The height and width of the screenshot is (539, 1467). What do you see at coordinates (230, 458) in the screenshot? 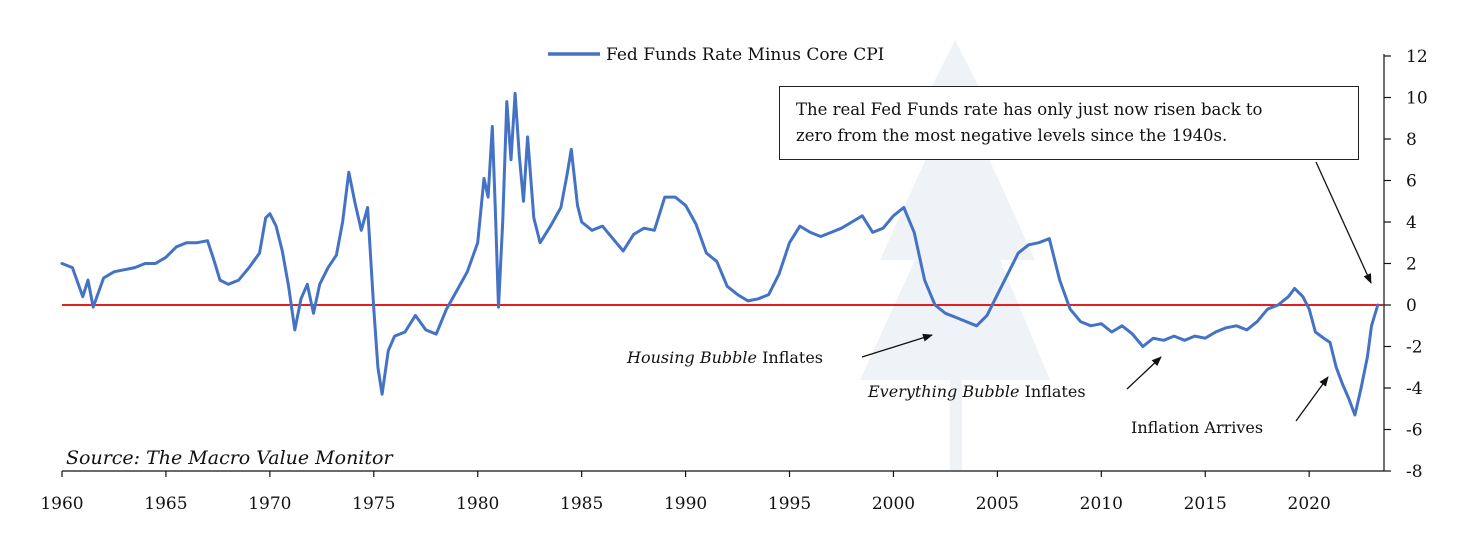
I see `source-note: Source: The Macro Value Monitor` at bounding box center [230, 458].